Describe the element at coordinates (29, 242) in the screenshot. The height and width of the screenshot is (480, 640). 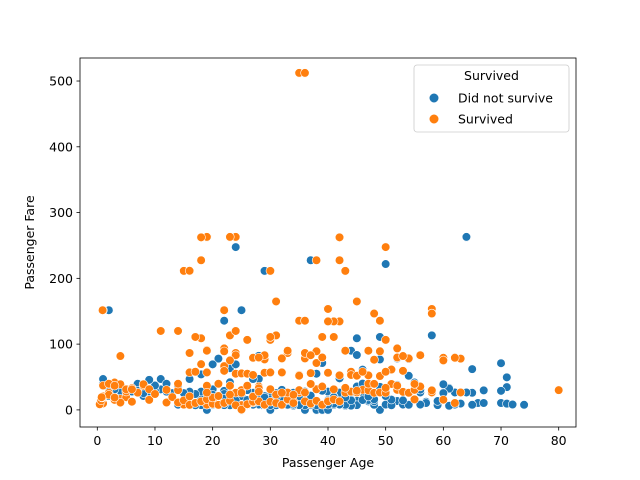
I see `y-axis-title: Passenger Fare` at that location.